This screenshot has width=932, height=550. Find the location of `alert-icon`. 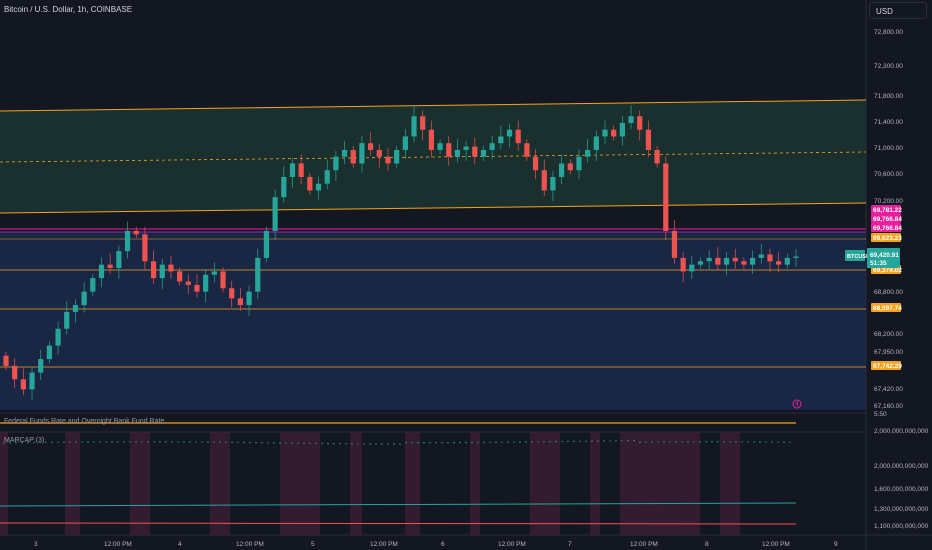

alert-icon is located at coordinates (797, 404).